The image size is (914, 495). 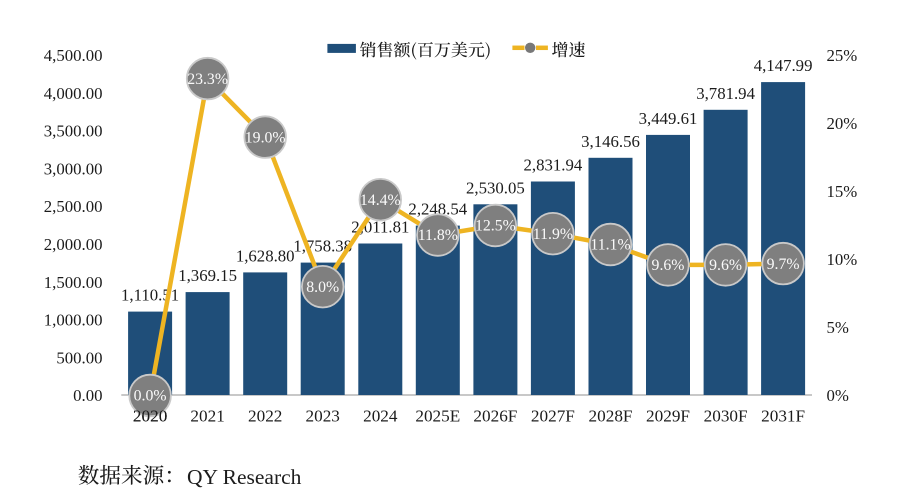 What do you see at coordinates (207, 275) in the screenshot?
I see `svg-text: 1,369.15` at bounding box center [207, 275].